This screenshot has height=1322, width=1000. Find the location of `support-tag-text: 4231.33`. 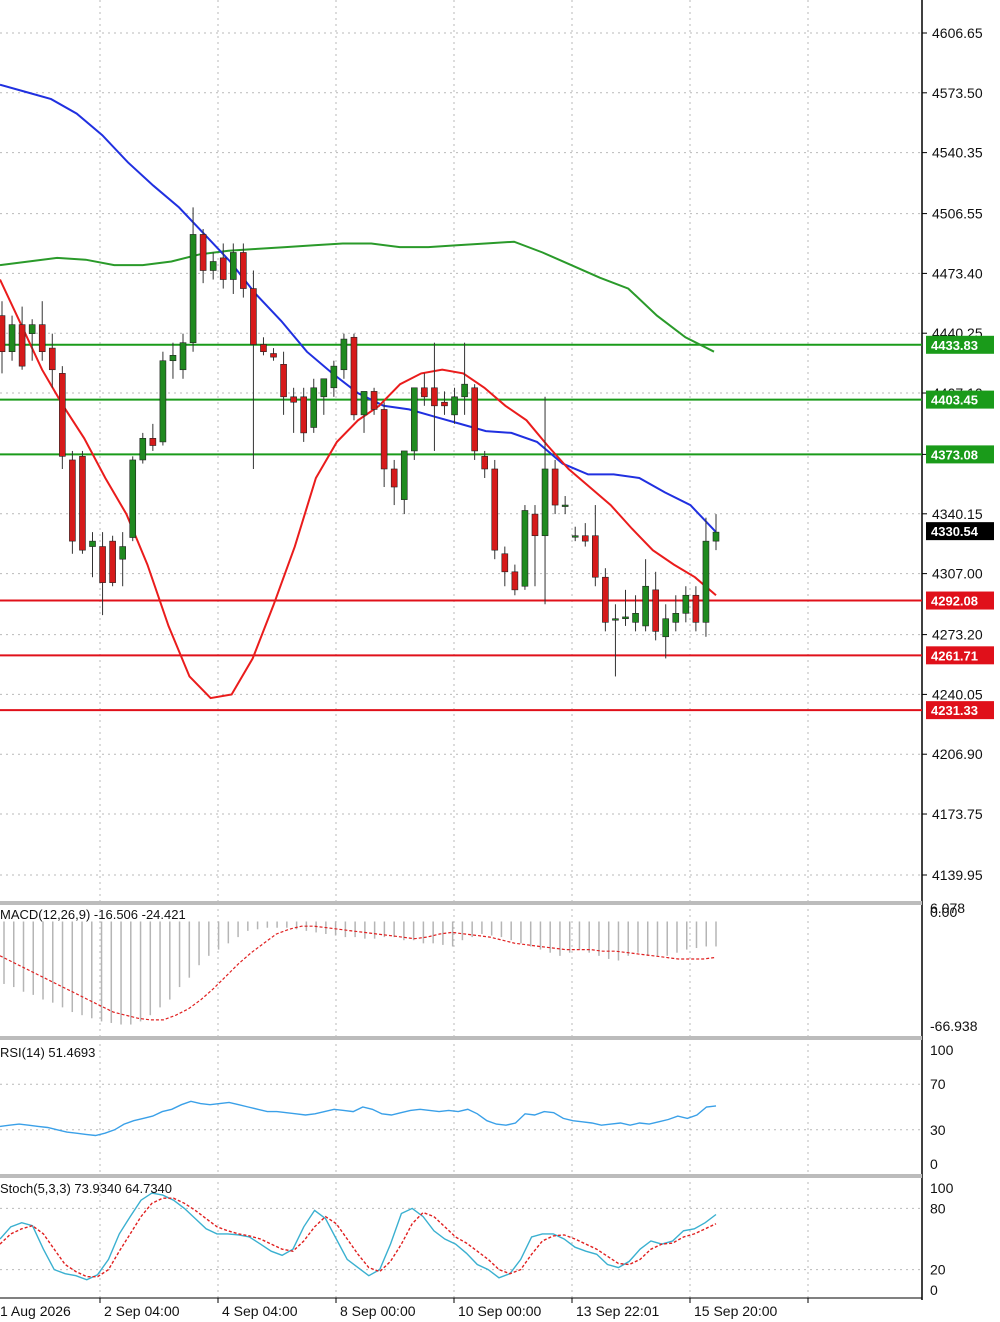

support-tag-text: 4231.33 is located at coordinates (954, 710).